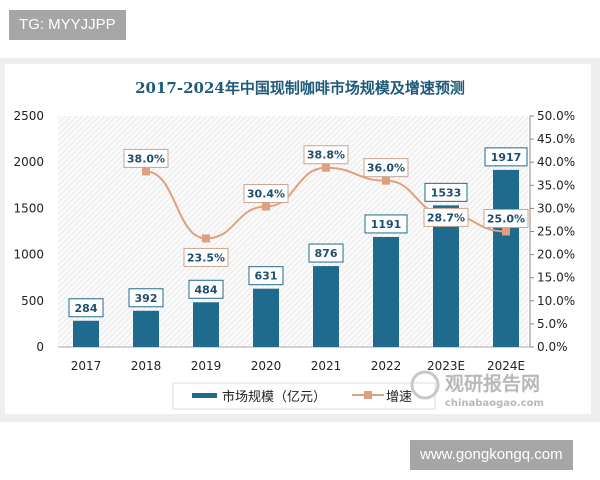 Image resolution: width=600 pixels, height=480 pixels. I want to click on legend-bar-label: 市场规模（亿元）, so click(274, 397).